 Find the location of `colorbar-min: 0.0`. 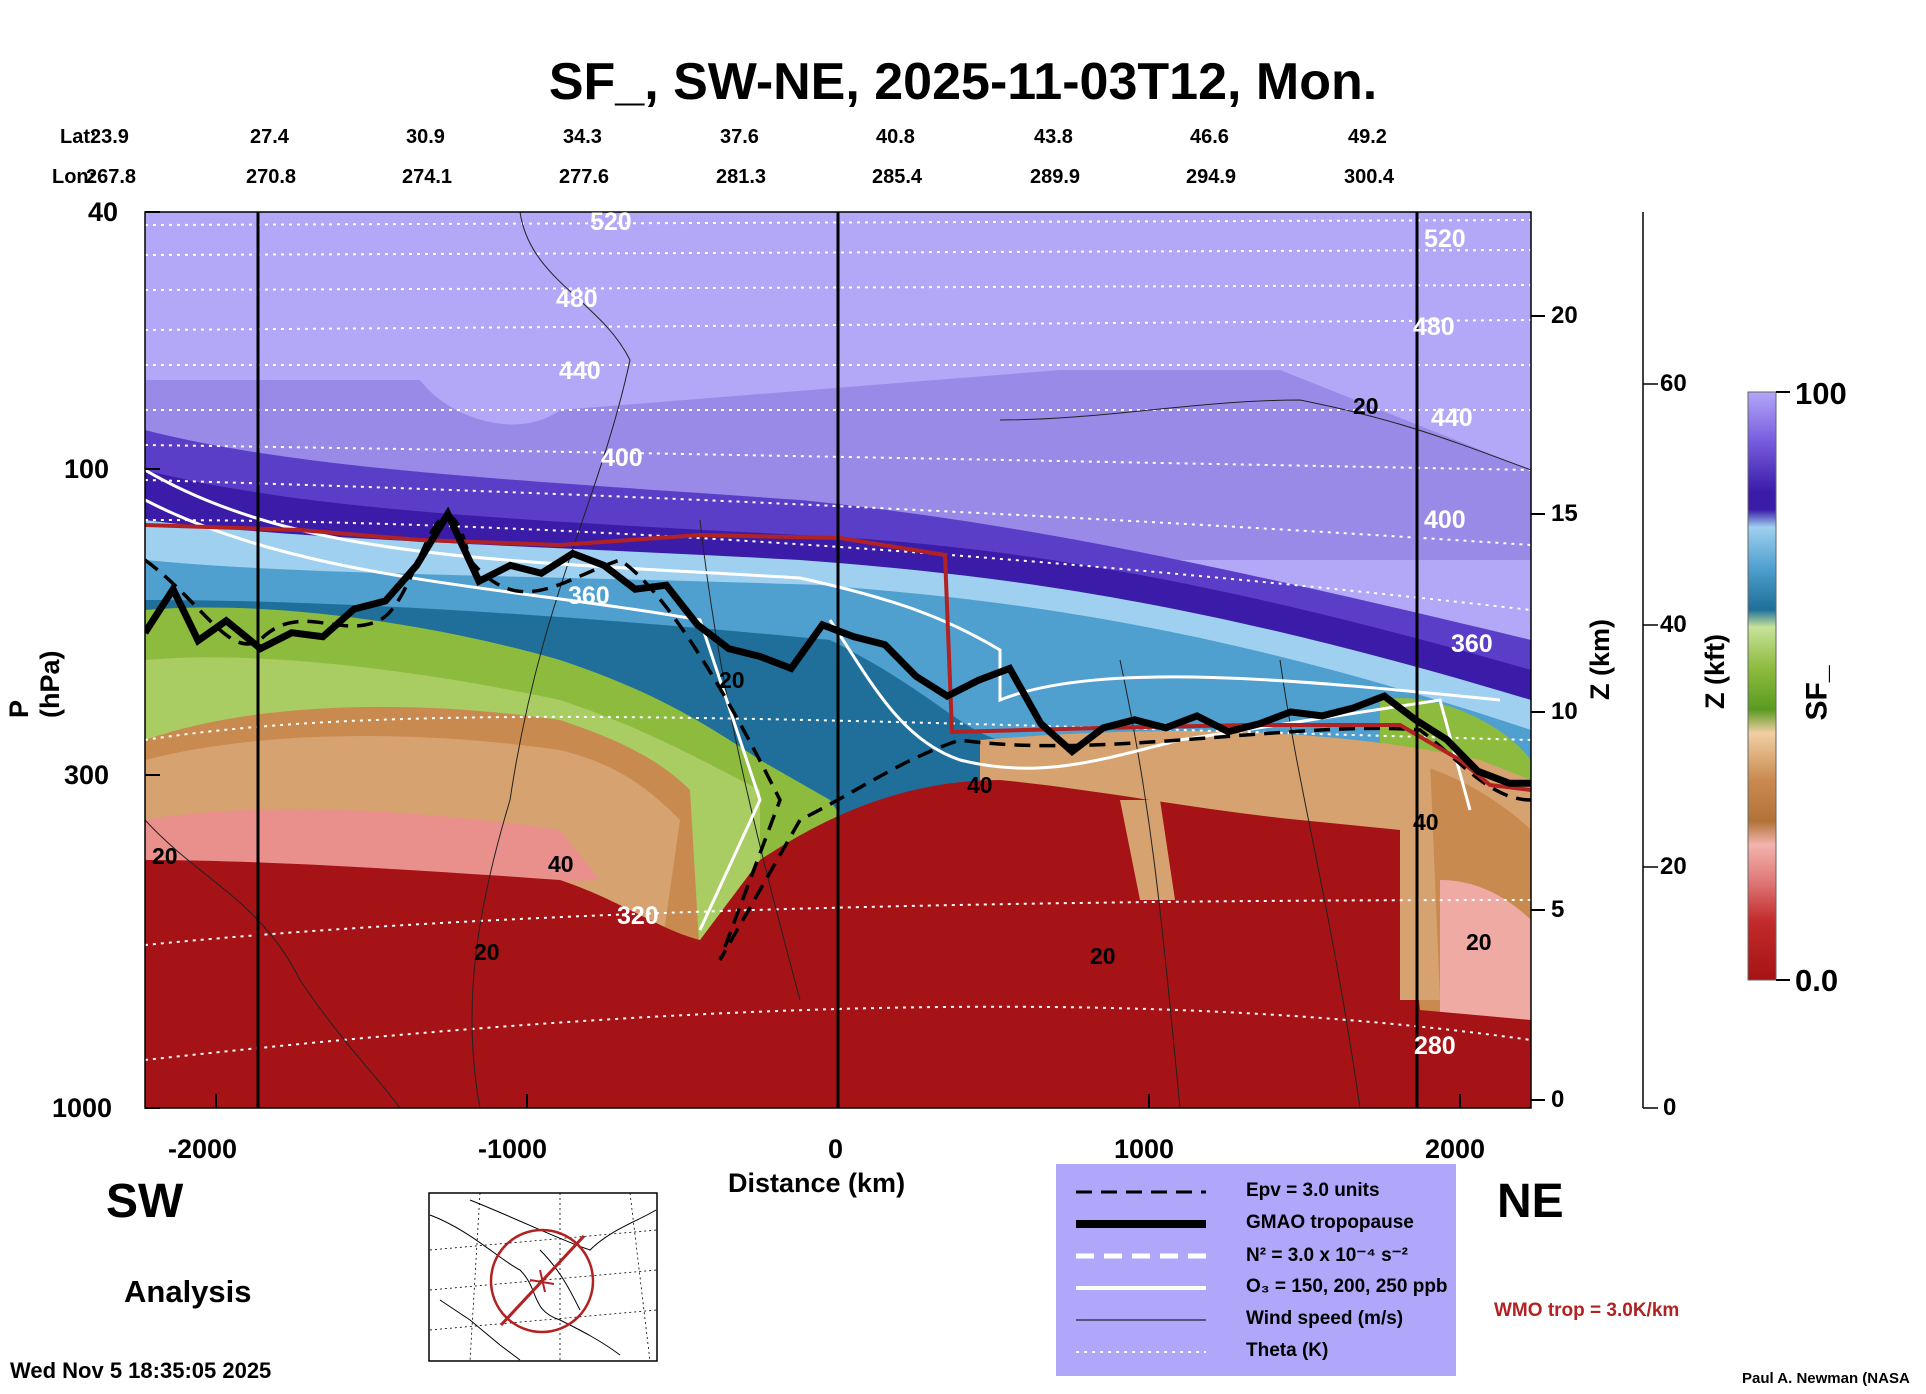

colorbar-min: 0.0 is located at coordinates (1817, 980).